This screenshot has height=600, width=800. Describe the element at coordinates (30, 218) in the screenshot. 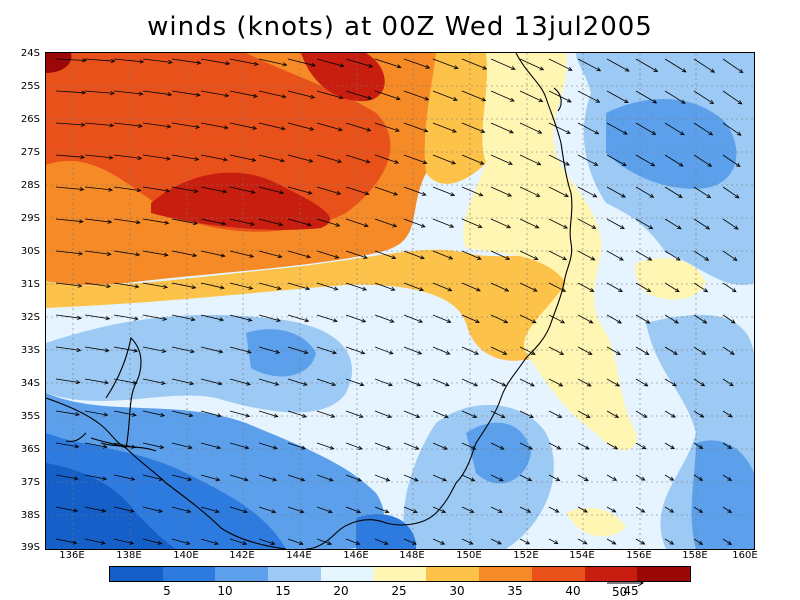

I see `y-tick-label: 29S` at that location.